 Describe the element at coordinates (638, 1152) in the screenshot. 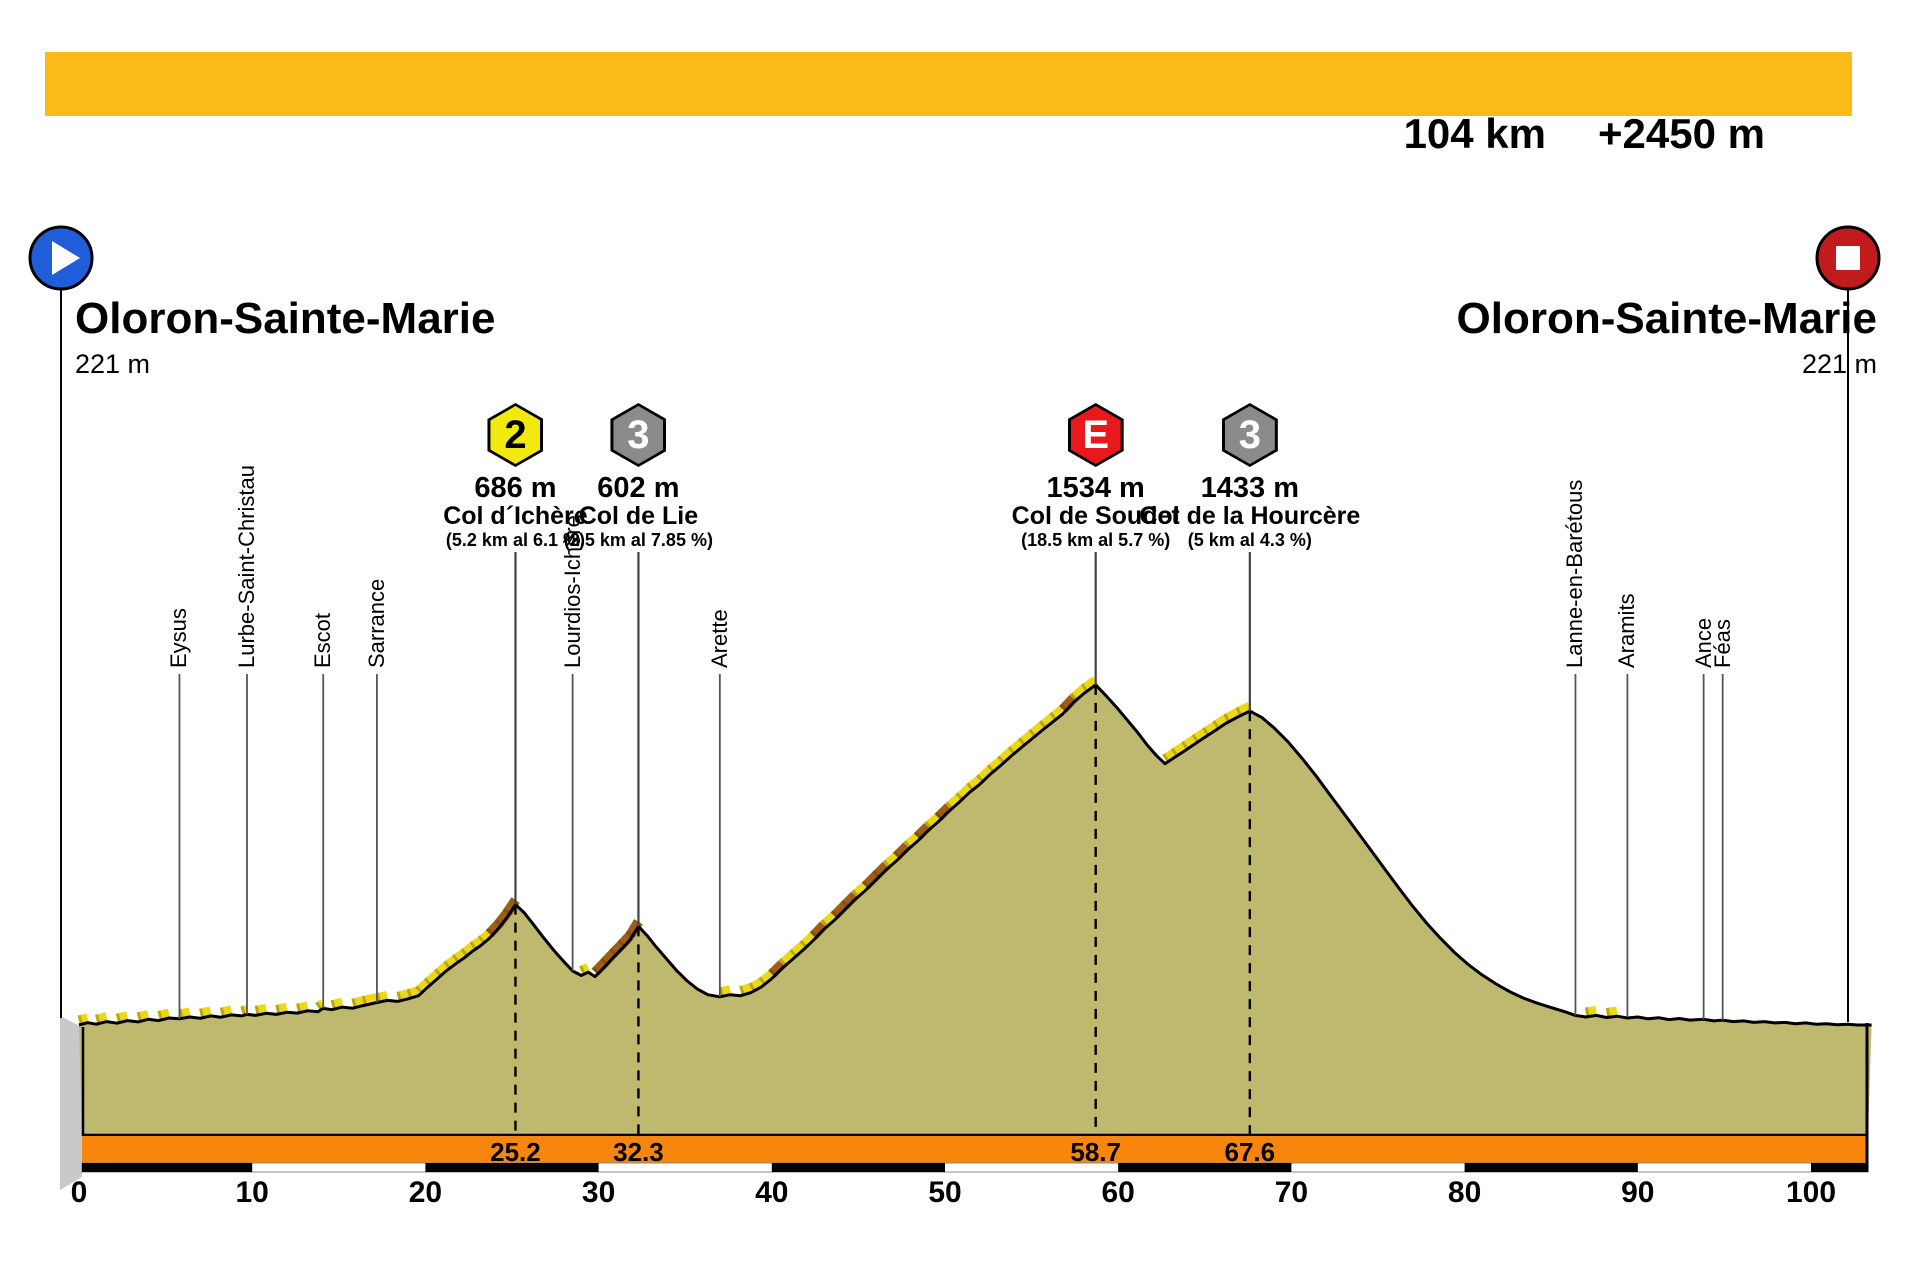

I see `climb-km-label: 32.3` at that location.